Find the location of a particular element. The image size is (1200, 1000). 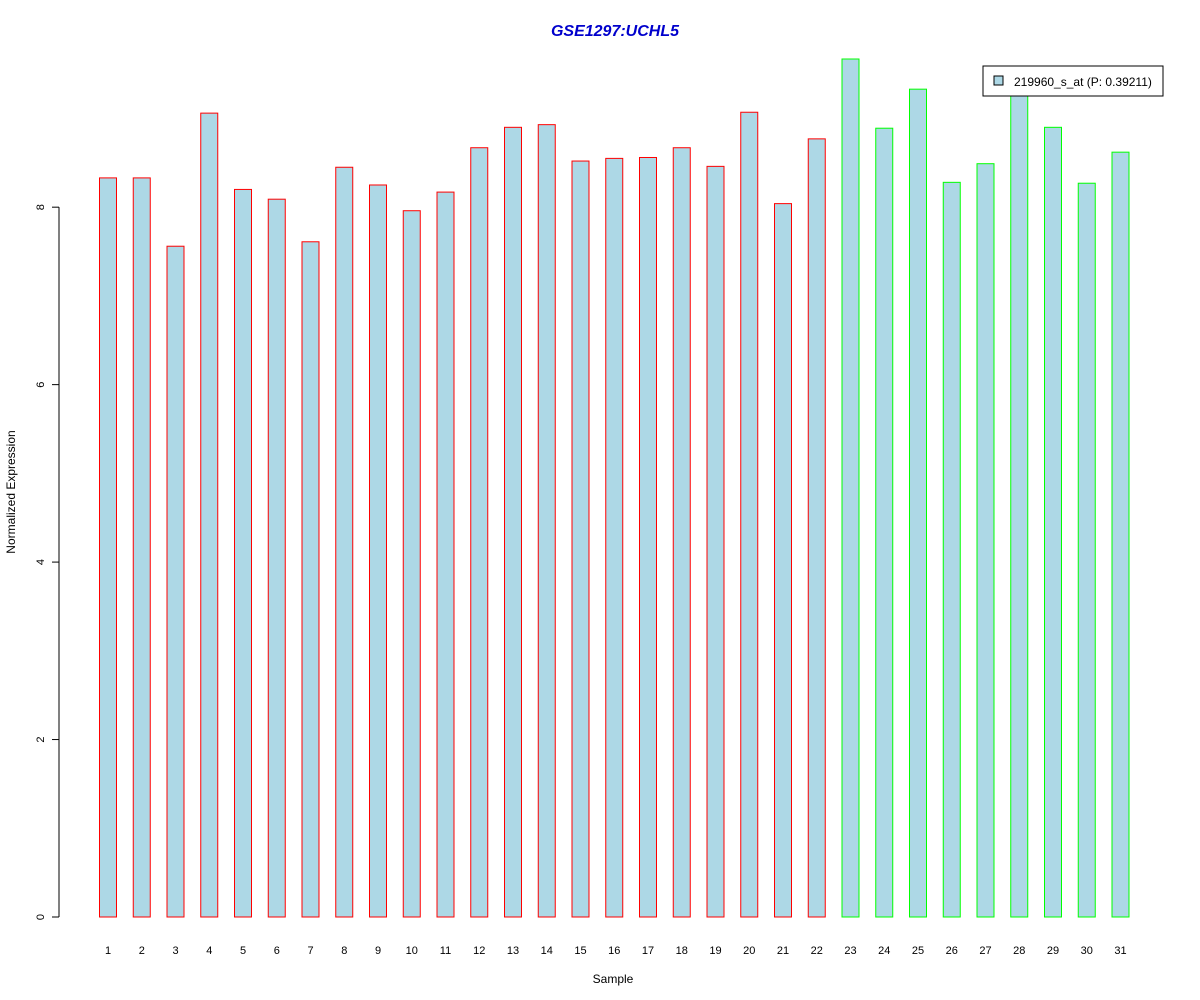

x-tick-label: 30 is located at coordinates (1087, 951).